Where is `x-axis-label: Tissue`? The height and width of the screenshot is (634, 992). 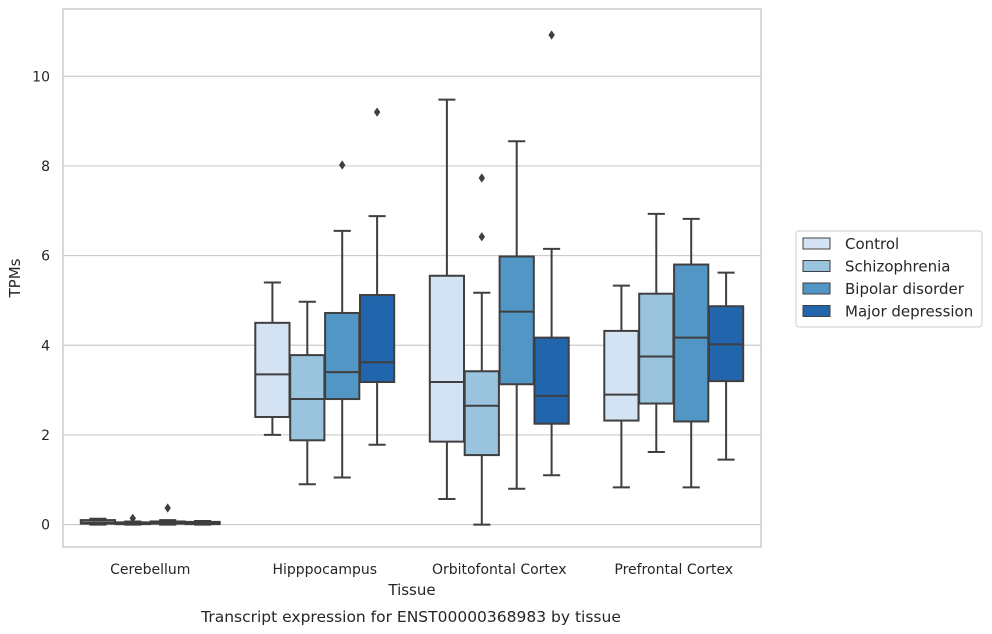
x-axis-label: Tissue is located at coordinates (411, 590).